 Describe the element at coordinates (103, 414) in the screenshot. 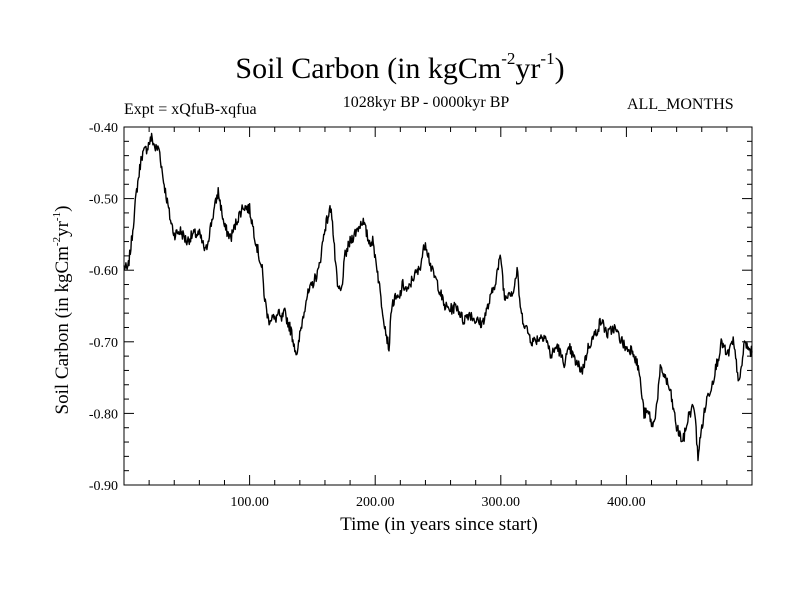

I see `y-tick-label: -0.80` at that location.